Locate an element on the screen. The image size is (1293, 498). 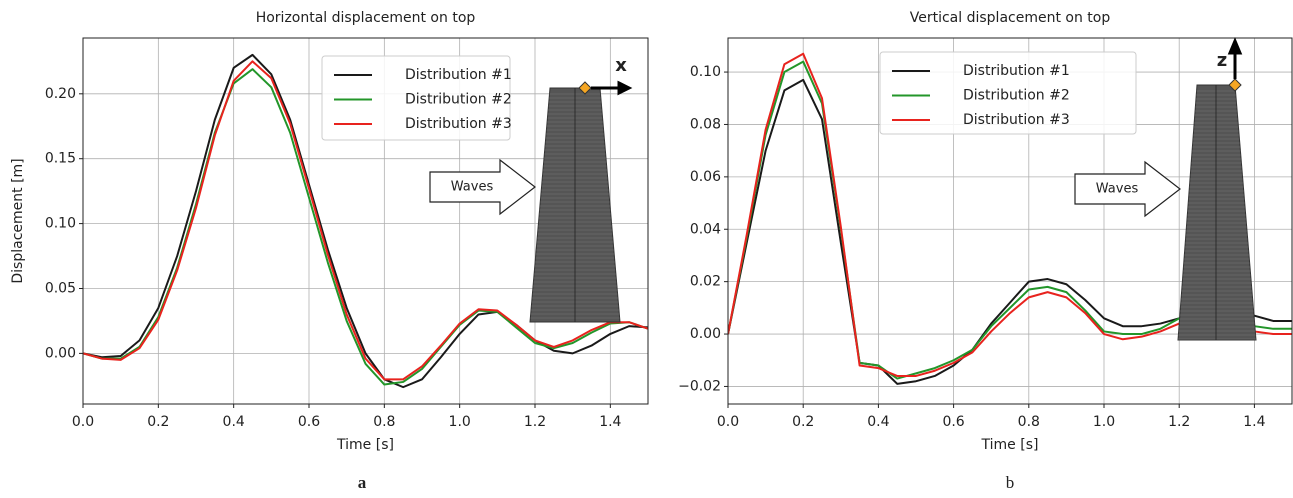
y-tick-label: 0.06 is located at coordinates (705, 177).